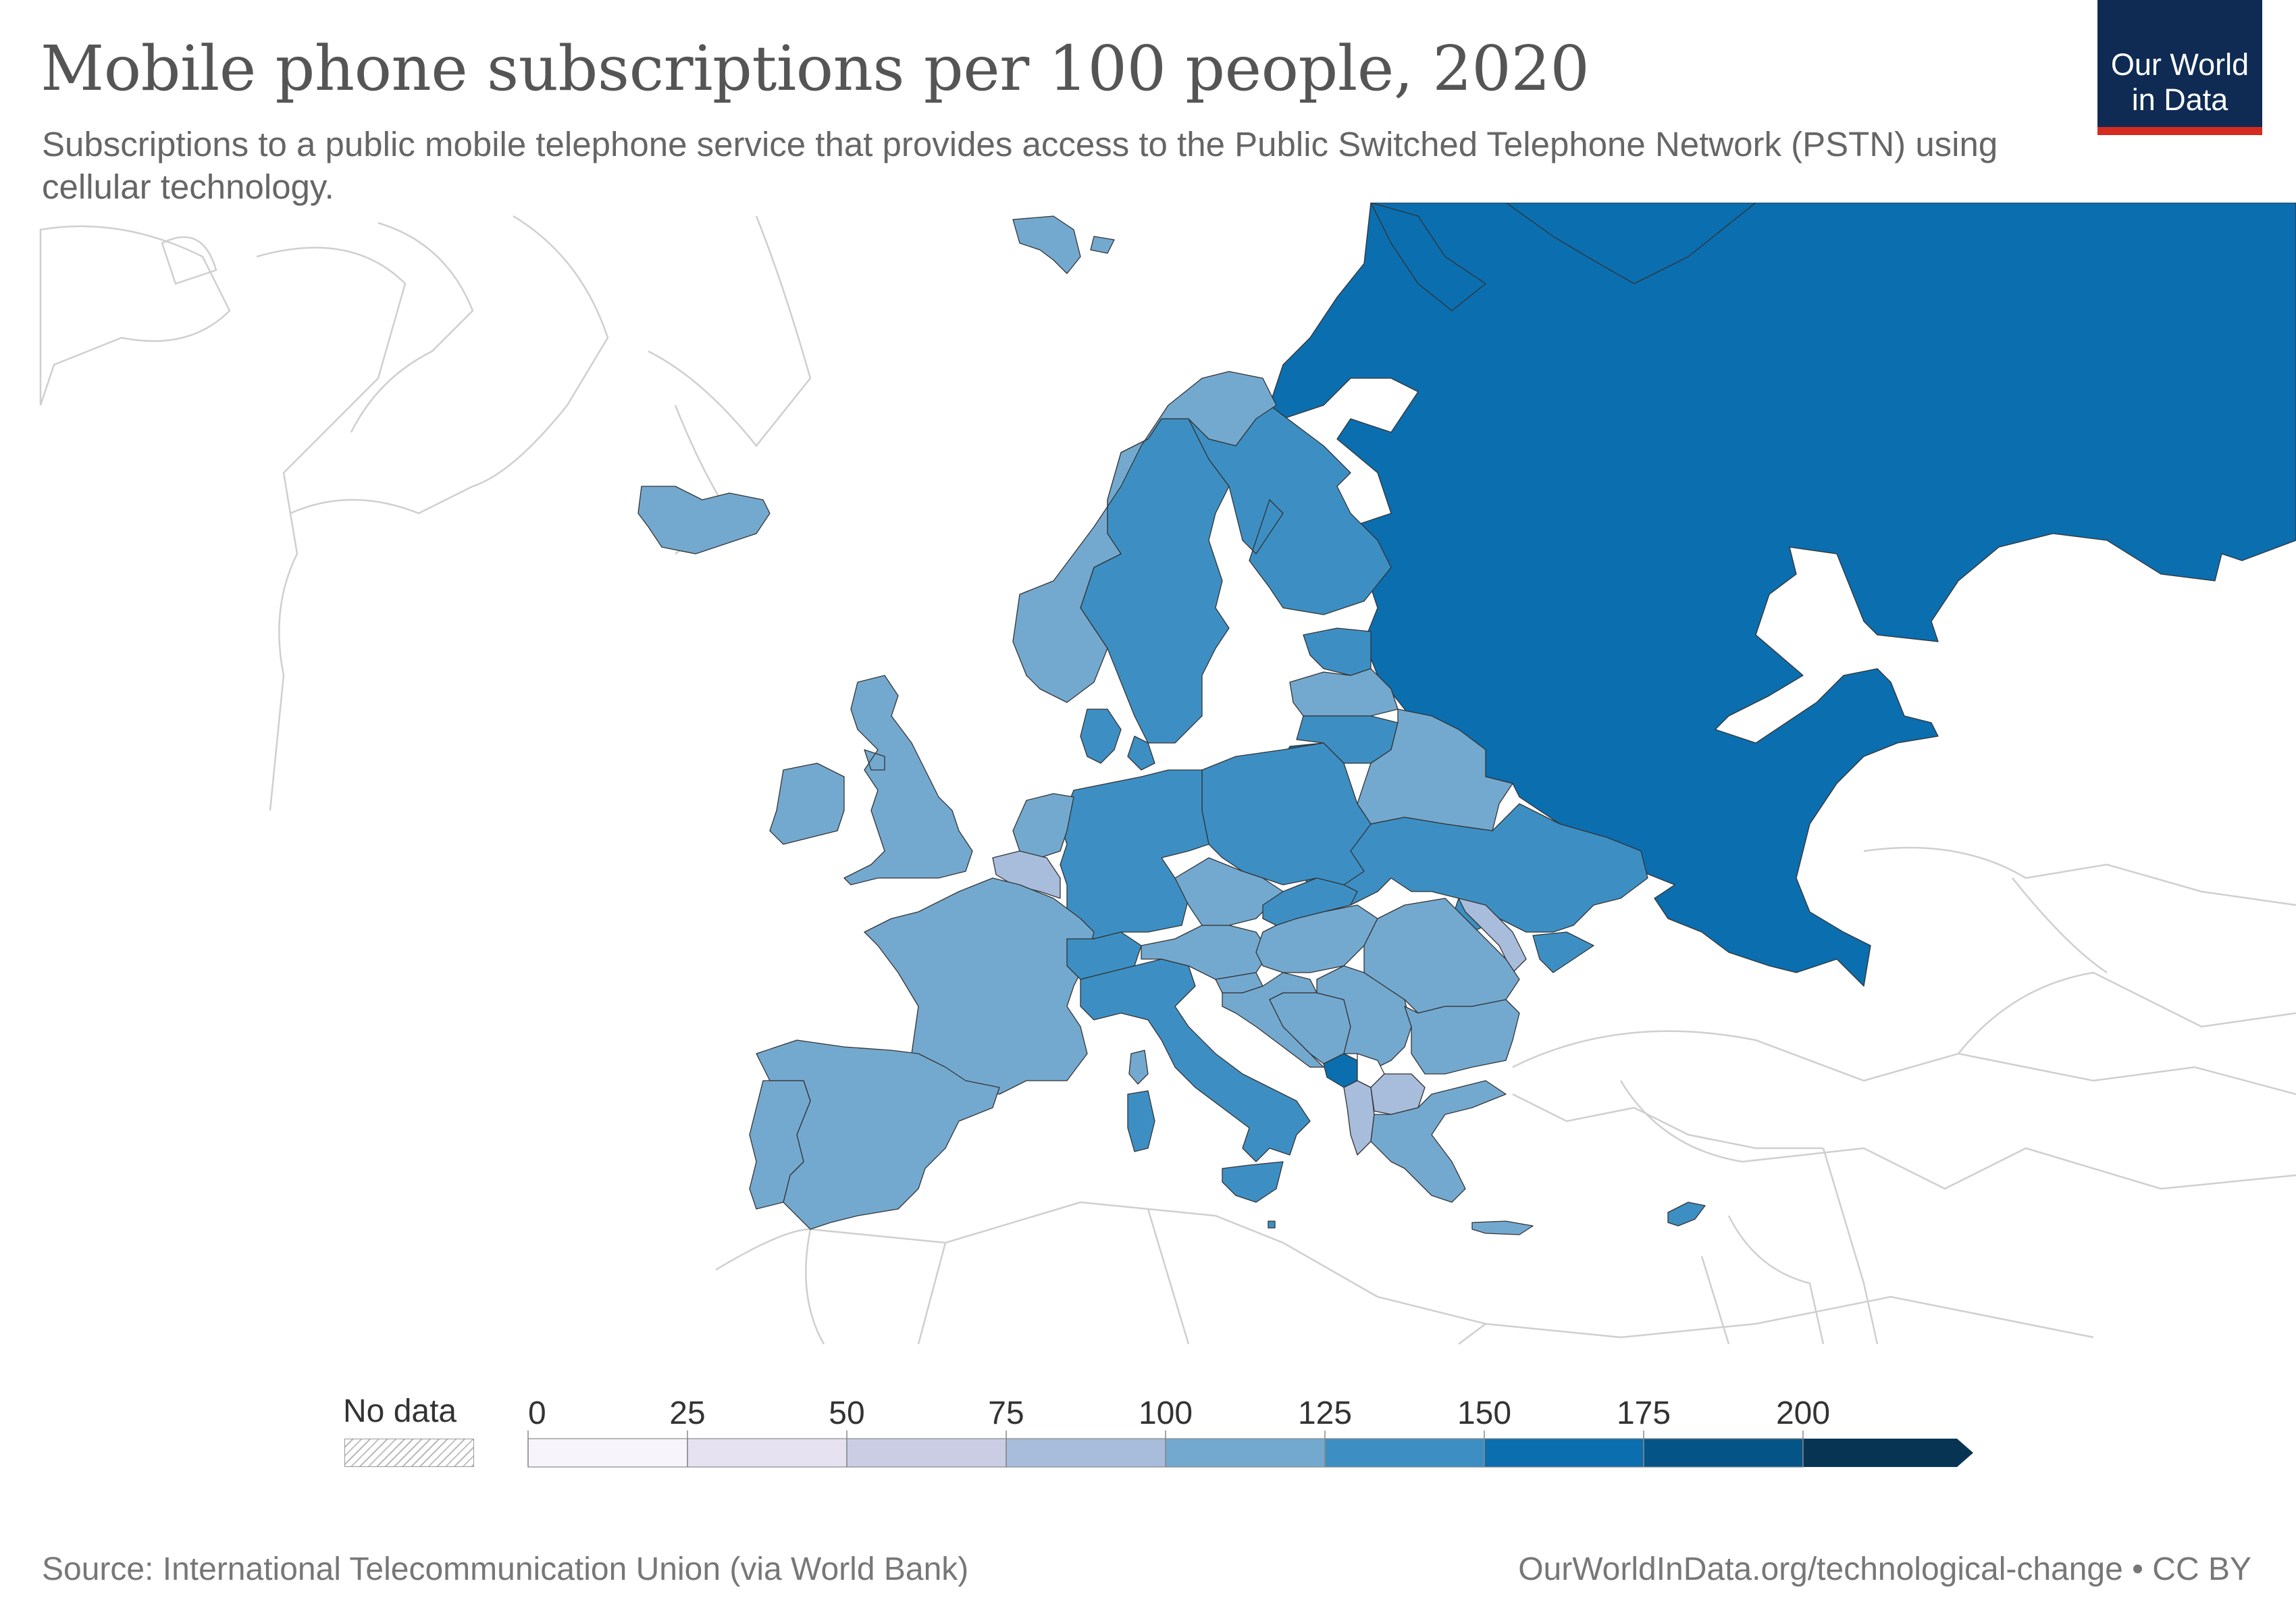  Describe the element at coordinates (1687, 1214) in the screenshot. I see `country-cyprus` at that location.